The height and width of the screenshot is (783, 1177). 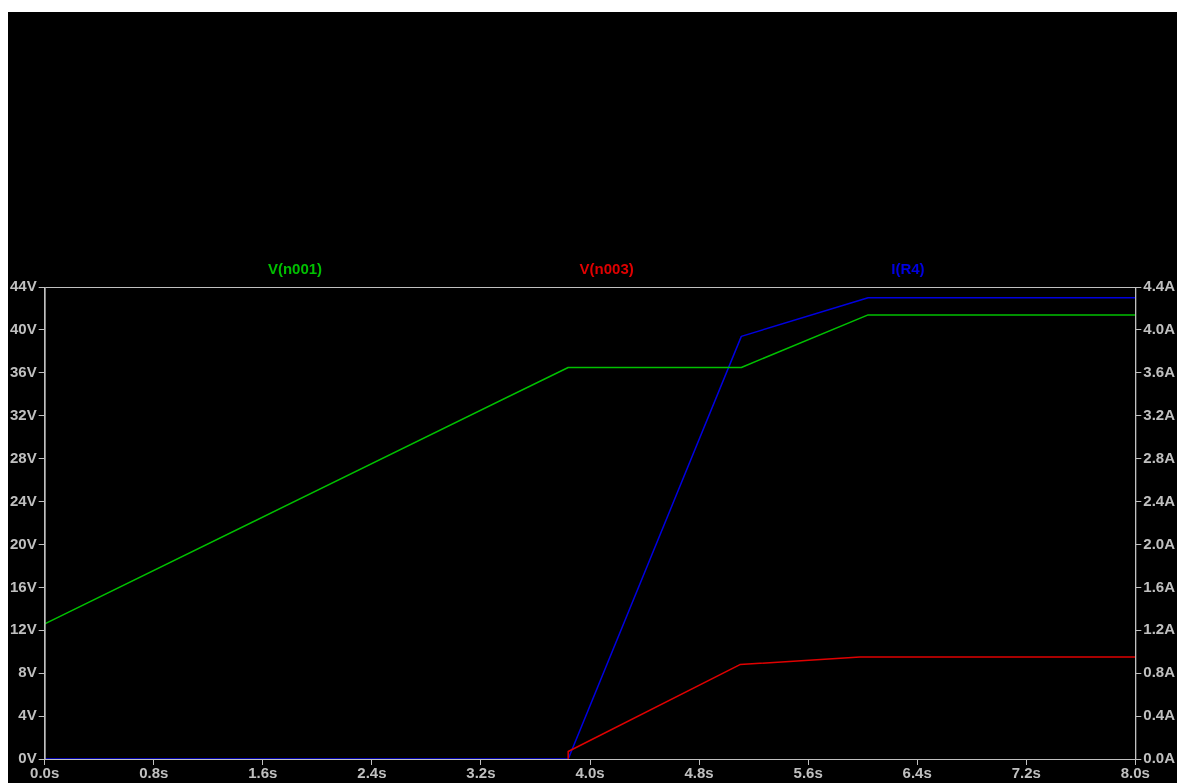 I want to click on y2-tick-label: 1.6A, so click(x=1159, y=586).